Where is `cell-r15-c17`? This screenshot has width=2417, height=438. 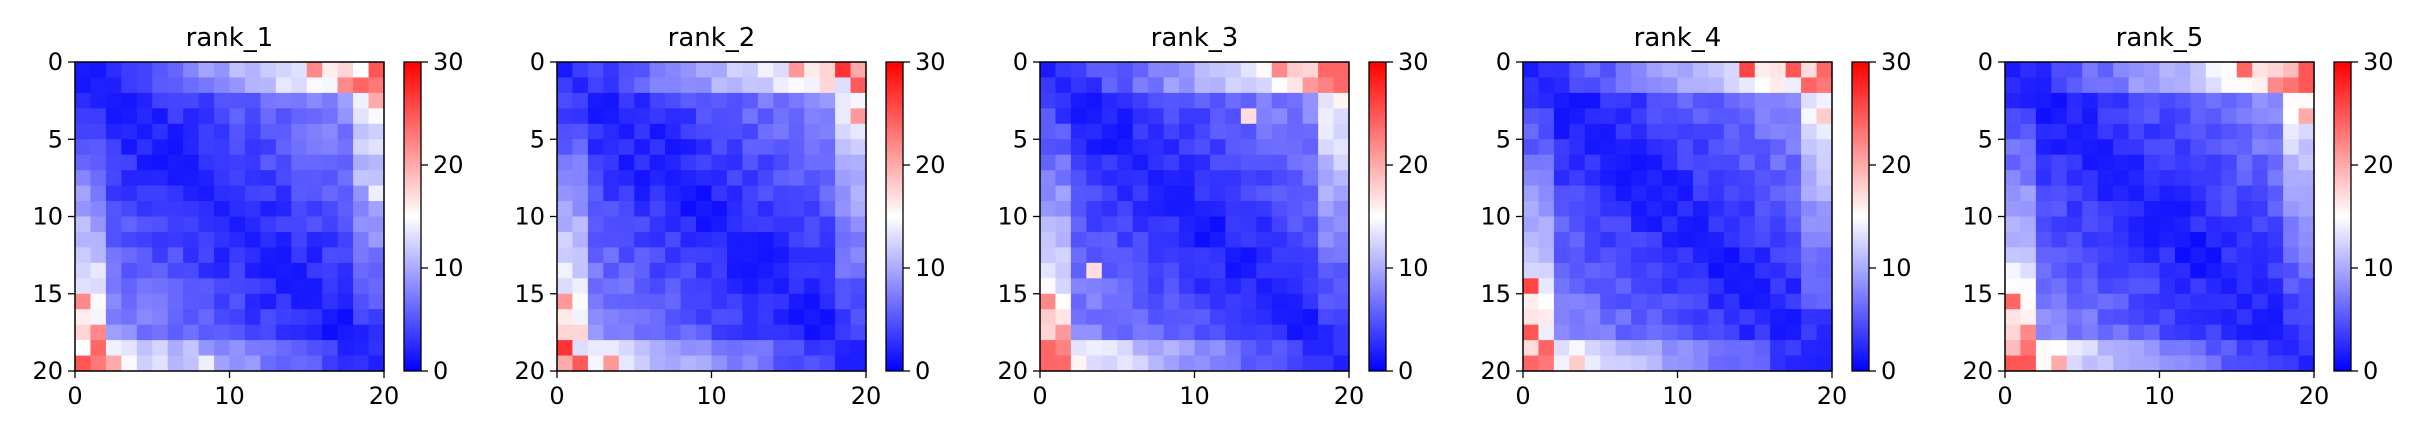
cell-r15-c17 is located at coordinates (1793, 301).